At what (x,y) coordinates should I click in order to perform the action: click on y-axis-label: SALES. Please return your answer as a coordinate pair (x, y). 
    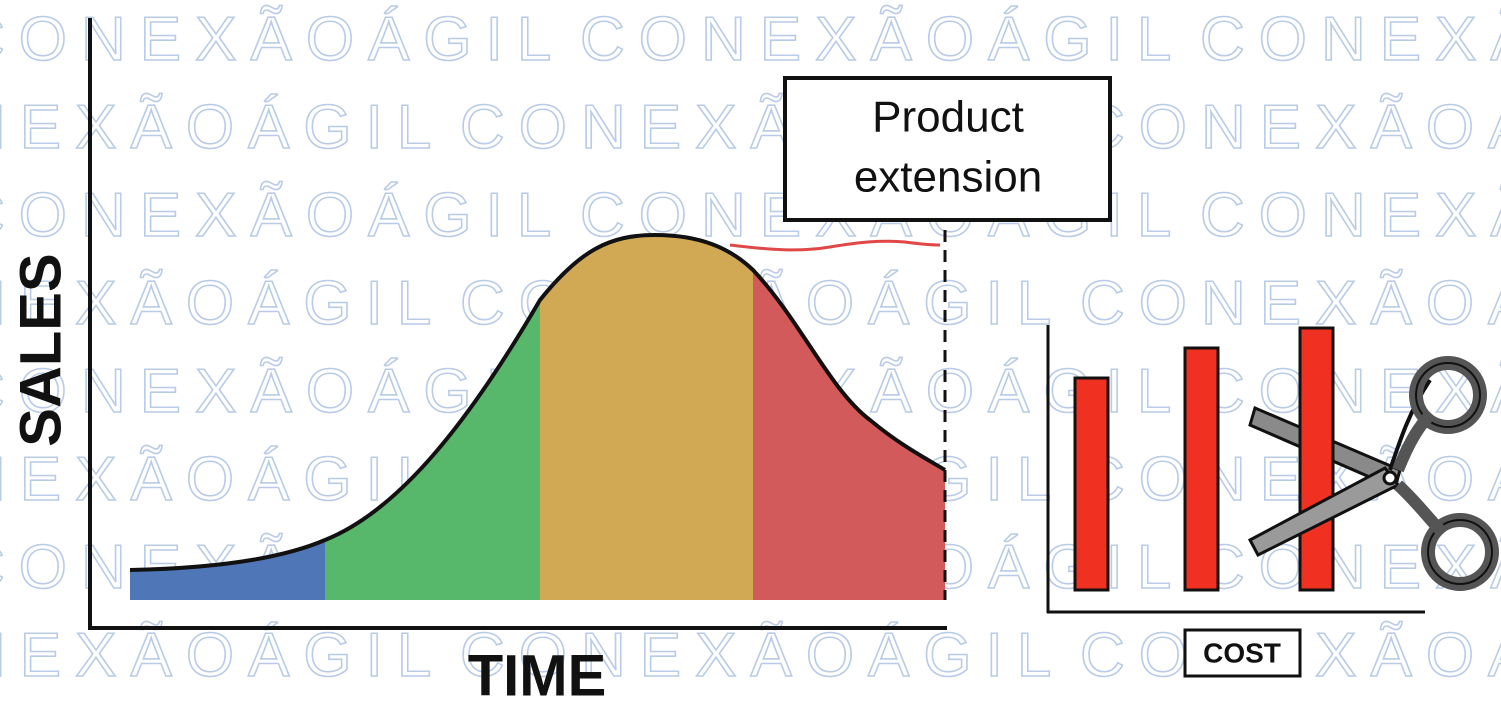
    Looking at the image, I should click on (40, 349).